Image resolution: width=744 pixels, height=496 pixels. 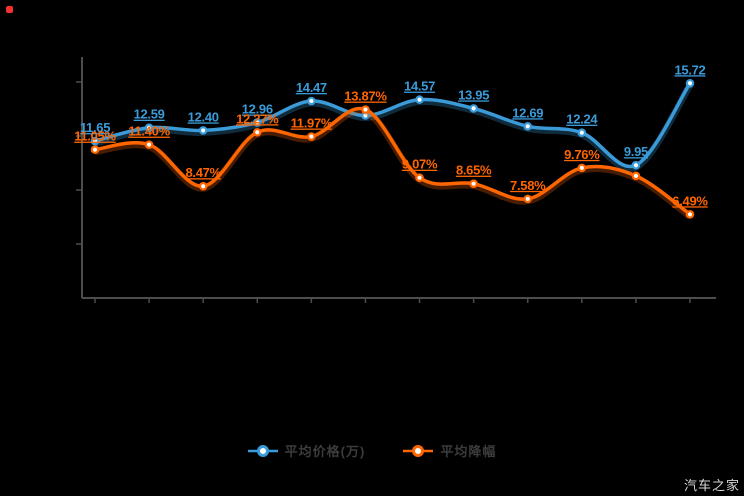 What do you see at coordinates (468, 451) in the screenshot?
I see `legend-label-average-discount: 平均降幅` at bounding box center [468, 451].